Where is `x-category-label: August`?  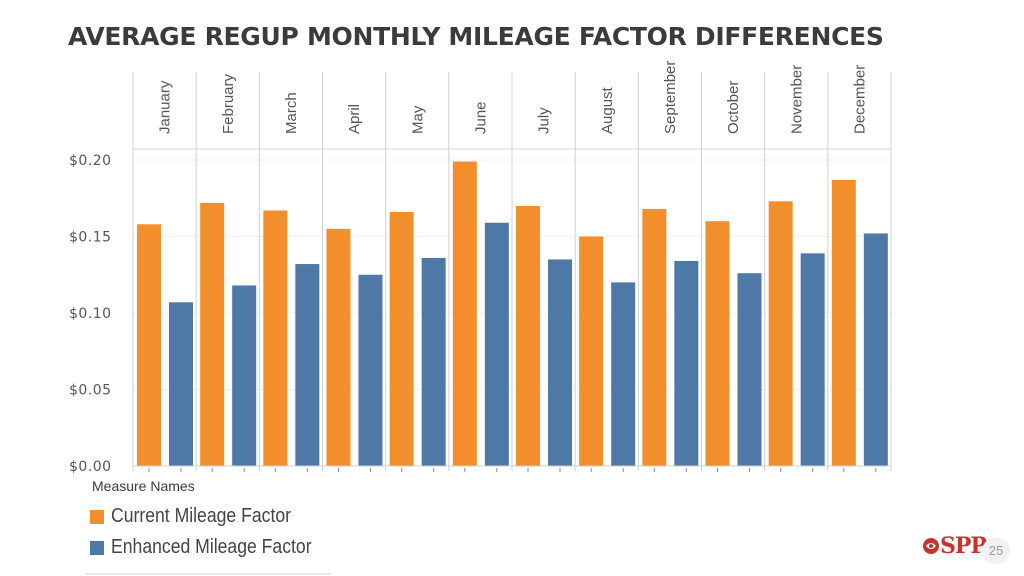 x-category-label: August is located at coordinates (607, 110).